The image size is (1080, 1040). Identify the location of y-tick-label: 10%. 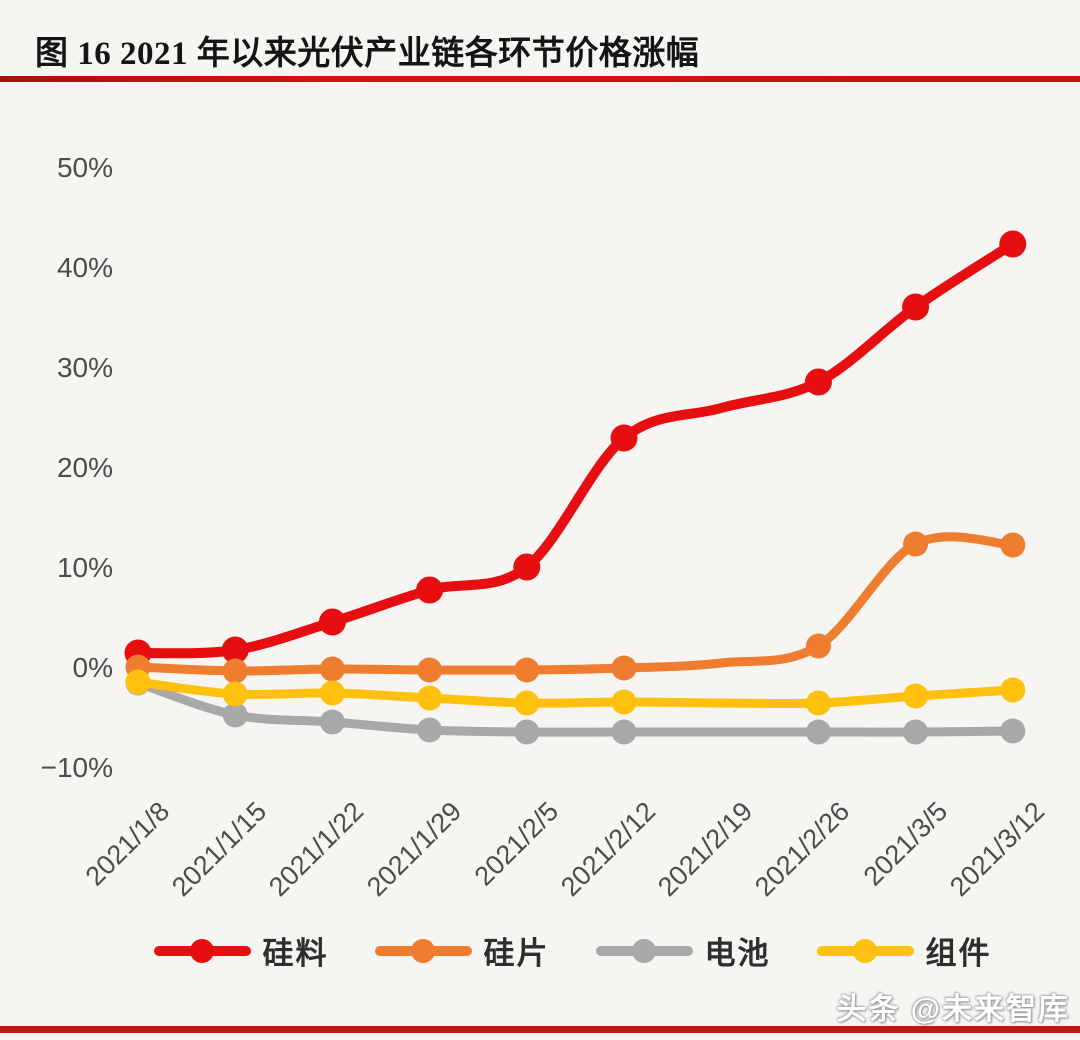
(84, 567).